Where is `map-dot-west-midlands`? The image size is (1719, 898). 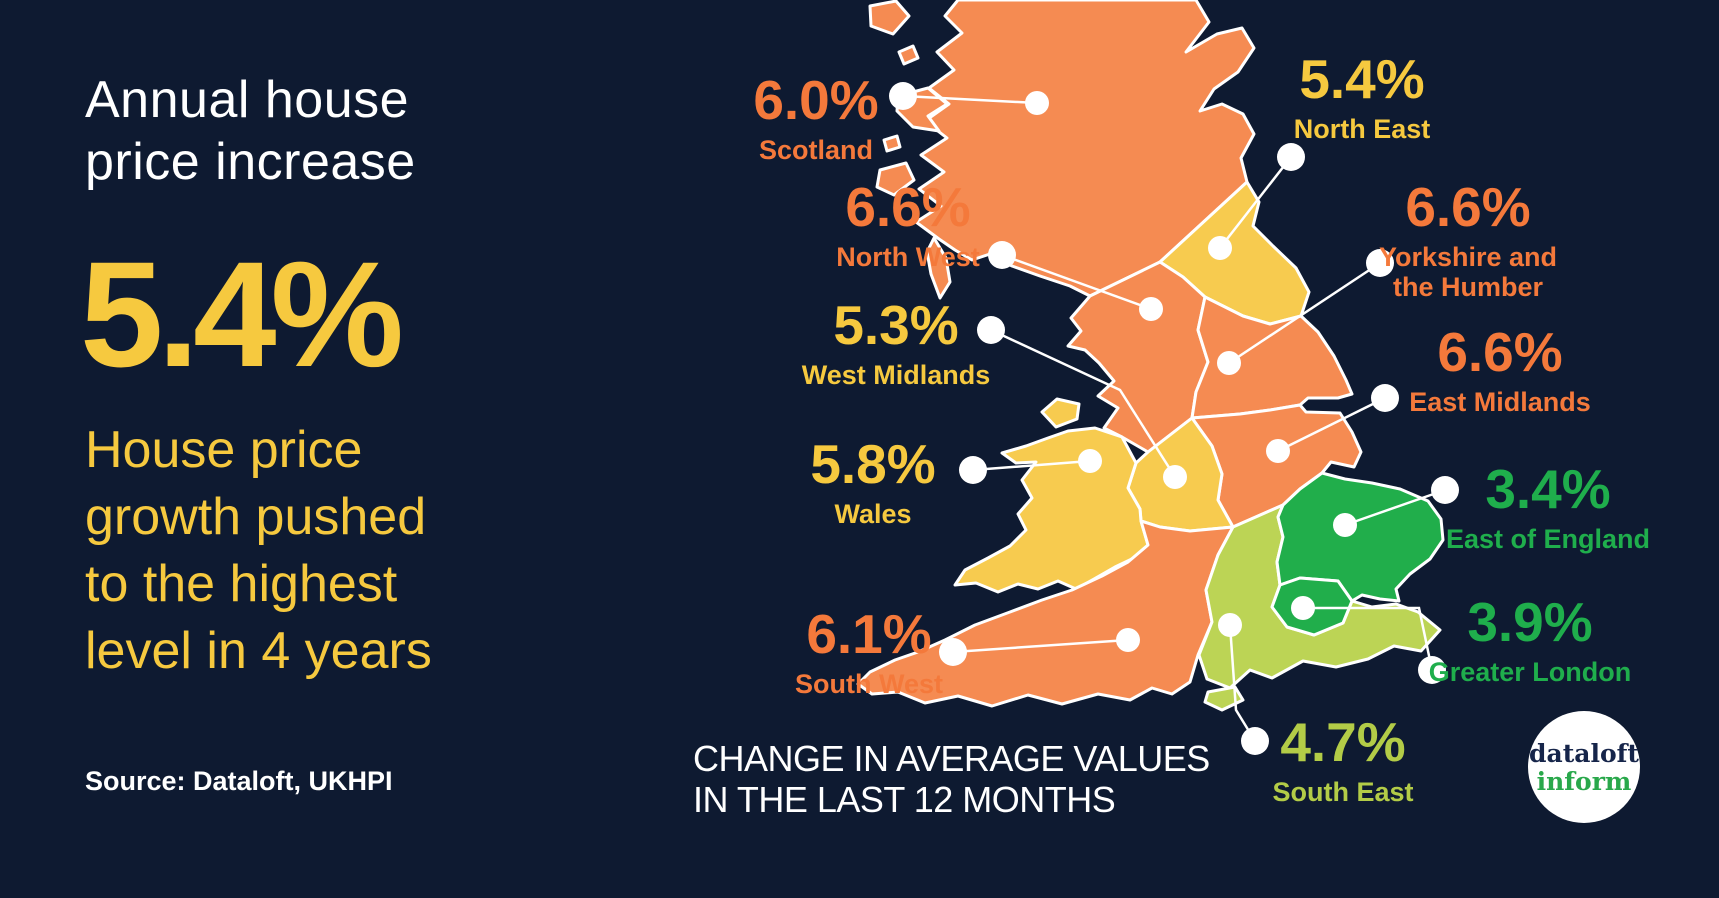
map-dot-west-midlands is located at coordinates (1175, 477).